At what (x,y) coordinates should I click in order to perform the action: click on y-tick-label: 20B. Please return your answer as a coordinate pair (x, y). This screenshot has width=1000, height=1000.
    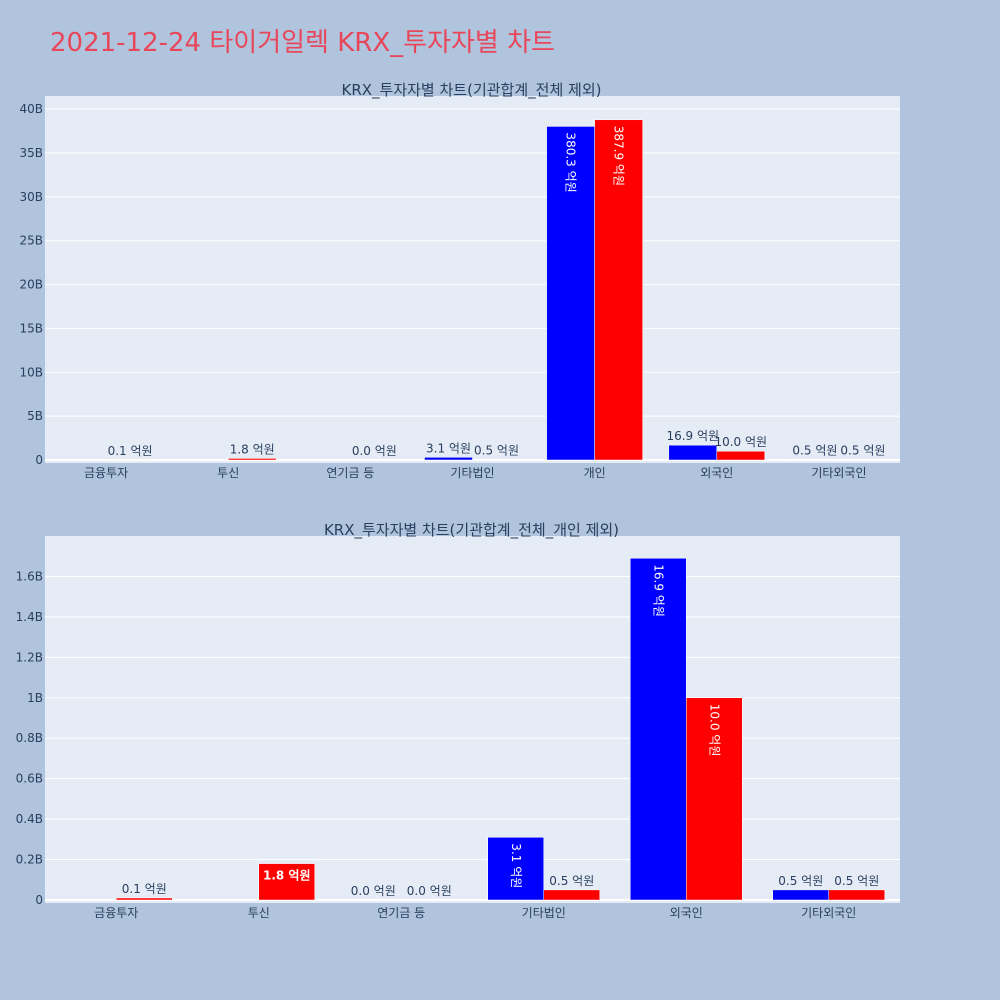
    Looking at the image, I should click on (31, 285).